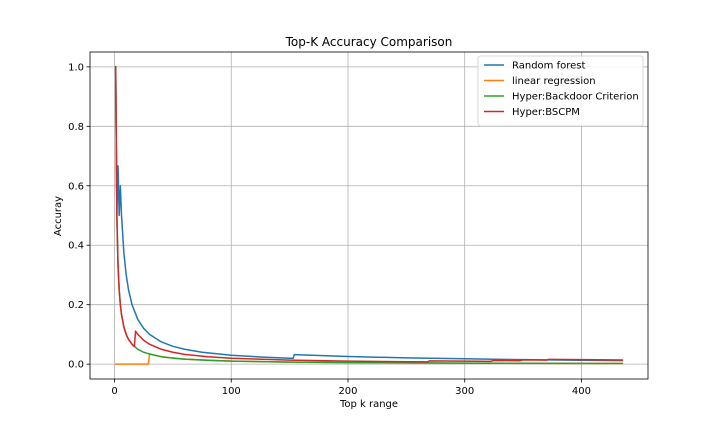 This screenshot has height=436, width=720. What do you see at coordinates (76, 365) in the screenshot?
I see `y-tick-label: 0.0` at bounding box center [76, 365].